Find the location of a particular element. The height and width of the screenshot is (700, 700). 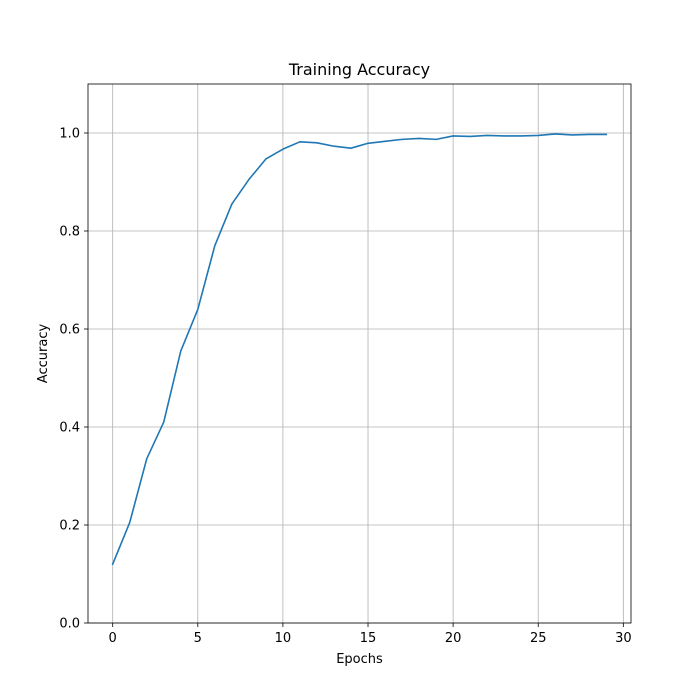

y-tick-label: 0.0 is located at coordinates (69, 624).